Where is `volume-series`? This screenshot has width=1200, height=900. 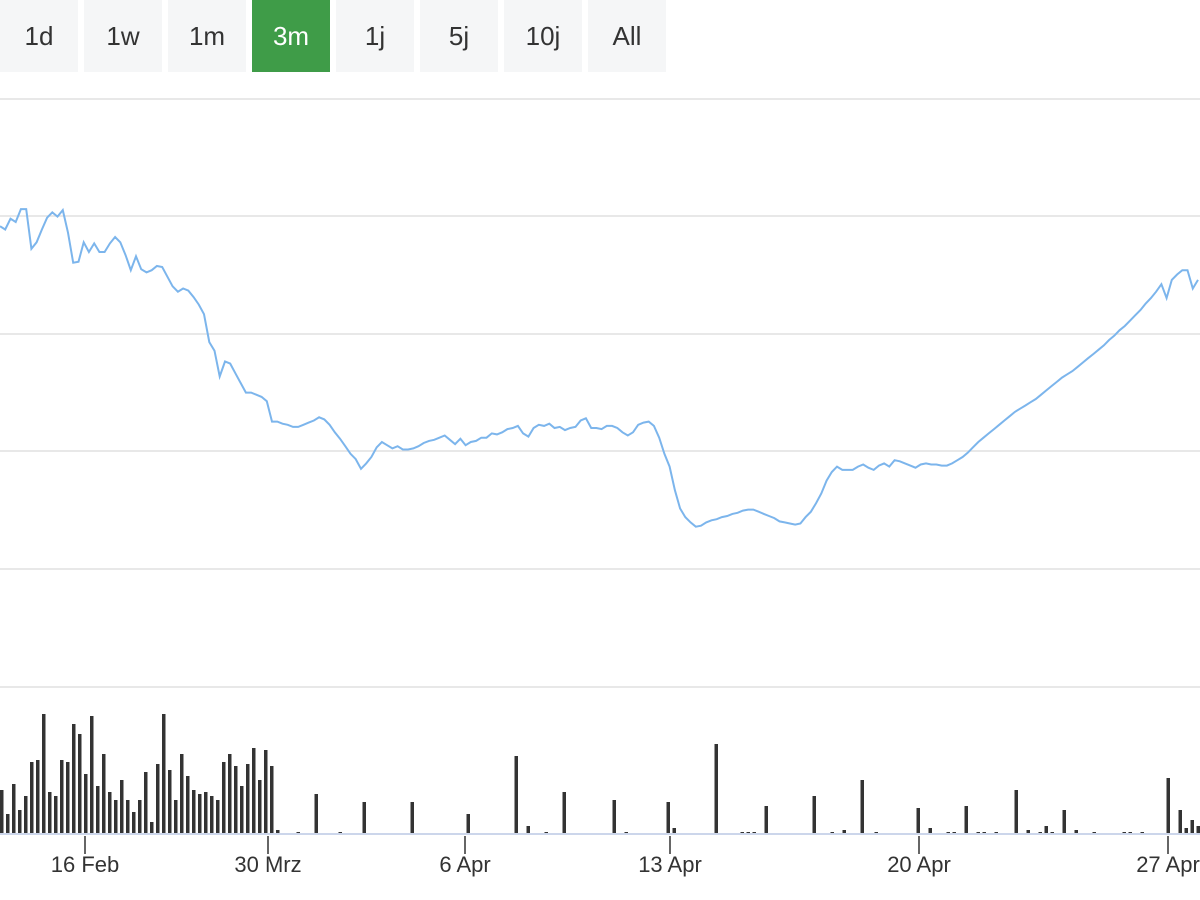 volume-series is located at coordinates (600, 774).